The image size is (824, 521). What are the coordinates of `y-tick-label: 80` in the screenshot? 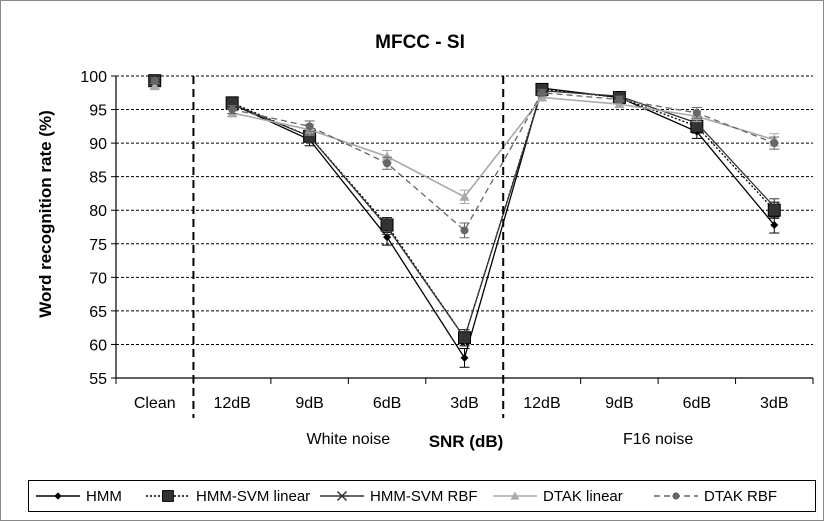 It's located at (98, 211).